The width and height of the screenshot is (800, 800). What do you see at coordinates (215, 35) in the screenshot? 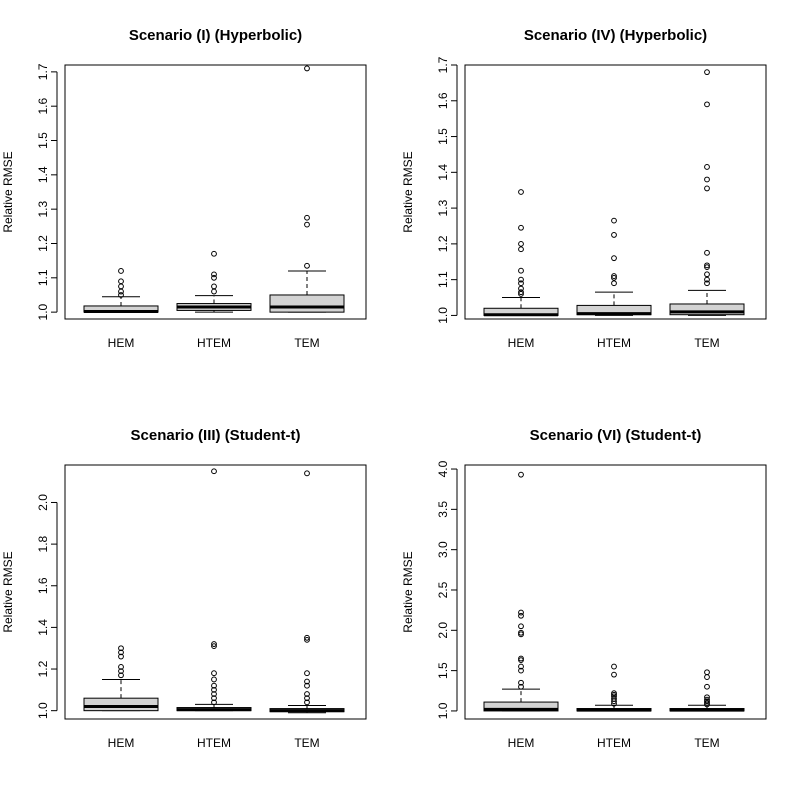
I see `chart-title: Scenario (I) (Hyperbolic)` at bounding box center [215, 35].